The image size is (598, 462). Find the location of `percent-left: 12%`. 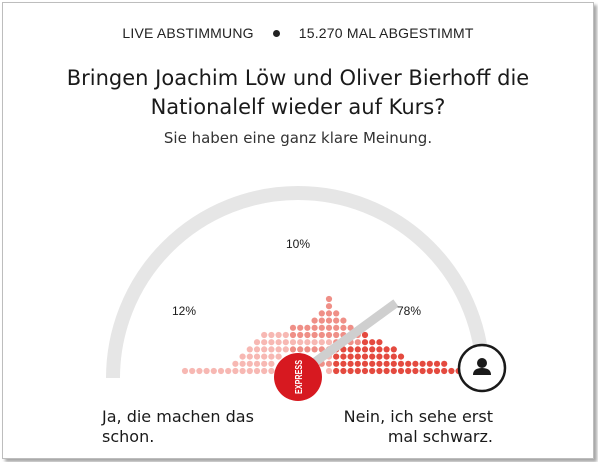

percent-left: 12% is located at coordinates (184, 311).